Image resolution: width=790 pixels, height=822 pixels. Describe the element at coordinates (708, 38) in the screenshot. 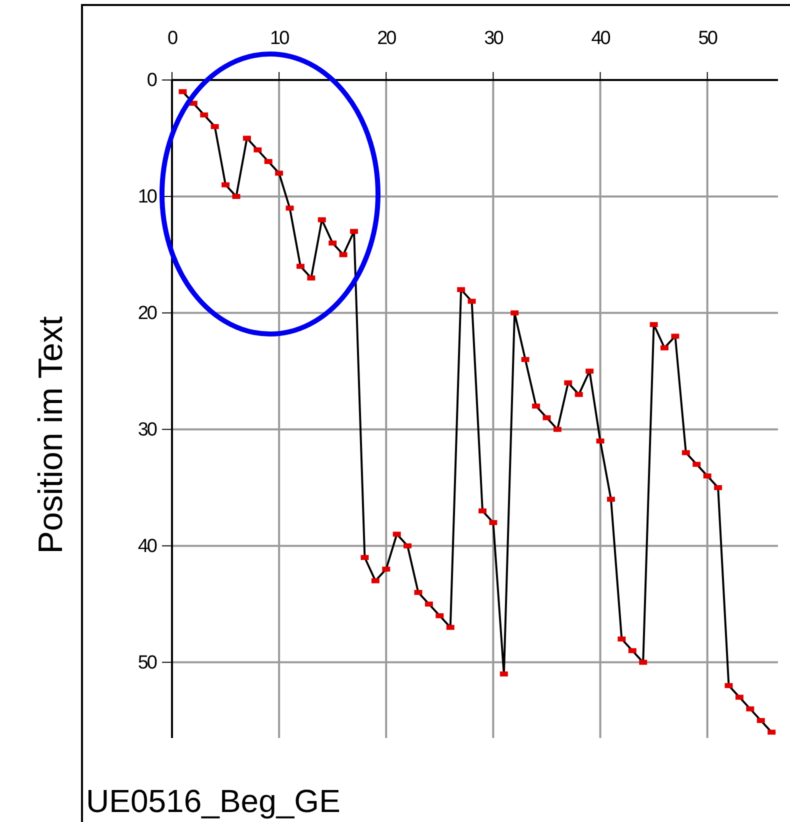

I see `x-tick-label: 50` at that location.